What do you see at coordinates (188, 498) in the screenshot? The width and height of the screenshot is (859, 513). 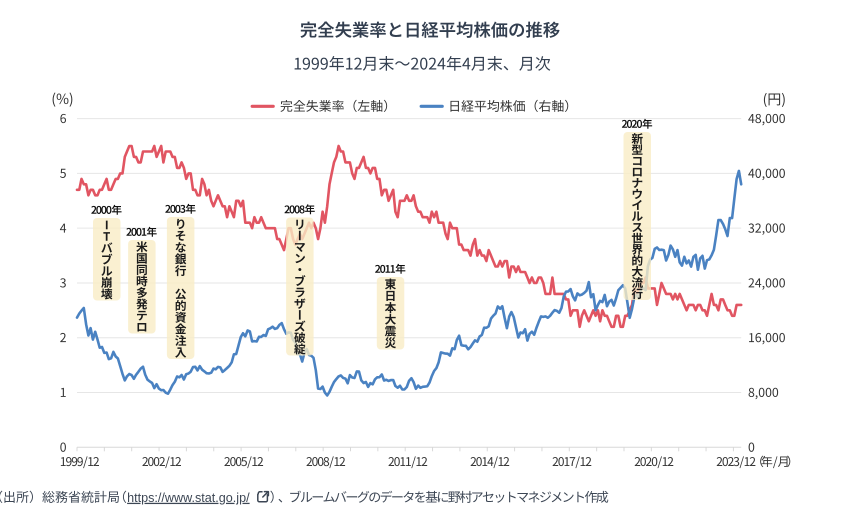 I see `svg-text: https://www.stat.go.jp/` at bounding box center [188, 498].